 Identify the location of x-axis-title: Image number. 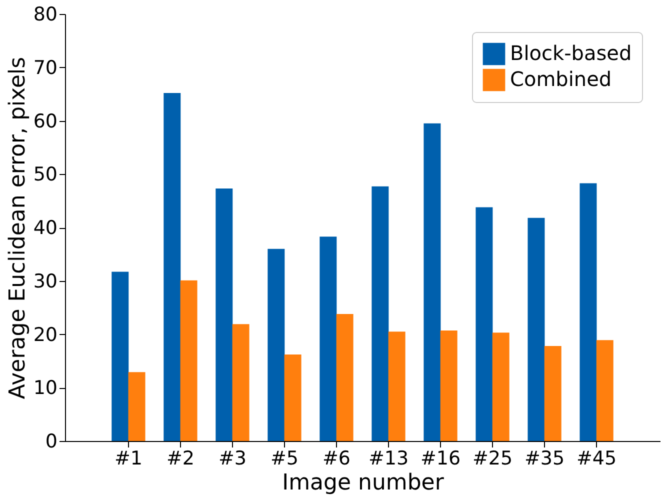
(363, 483).